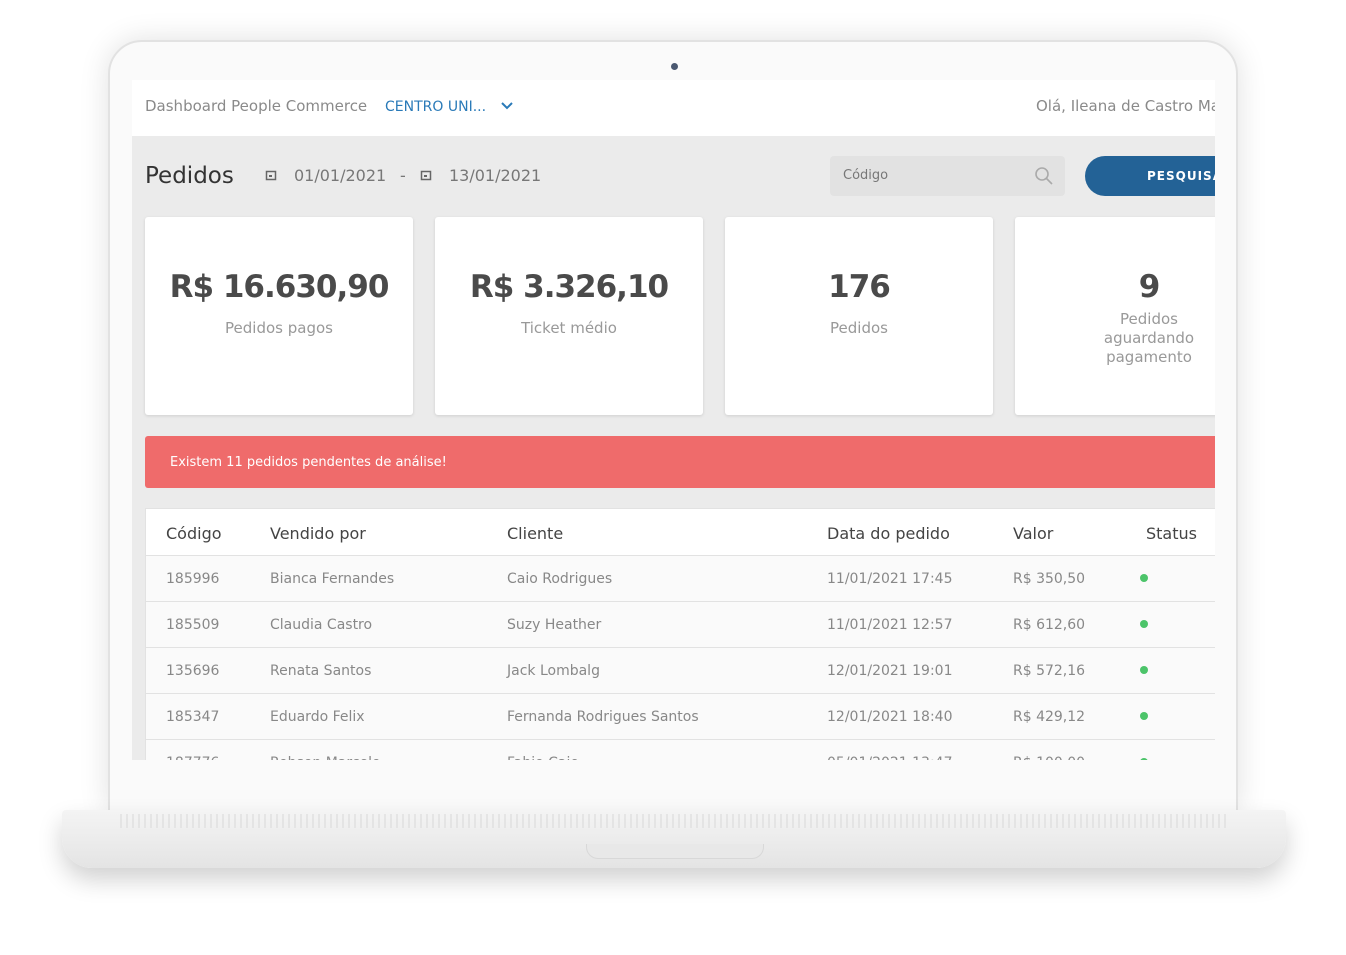  I want to click on column-header: Valor, so click(1033, 533).